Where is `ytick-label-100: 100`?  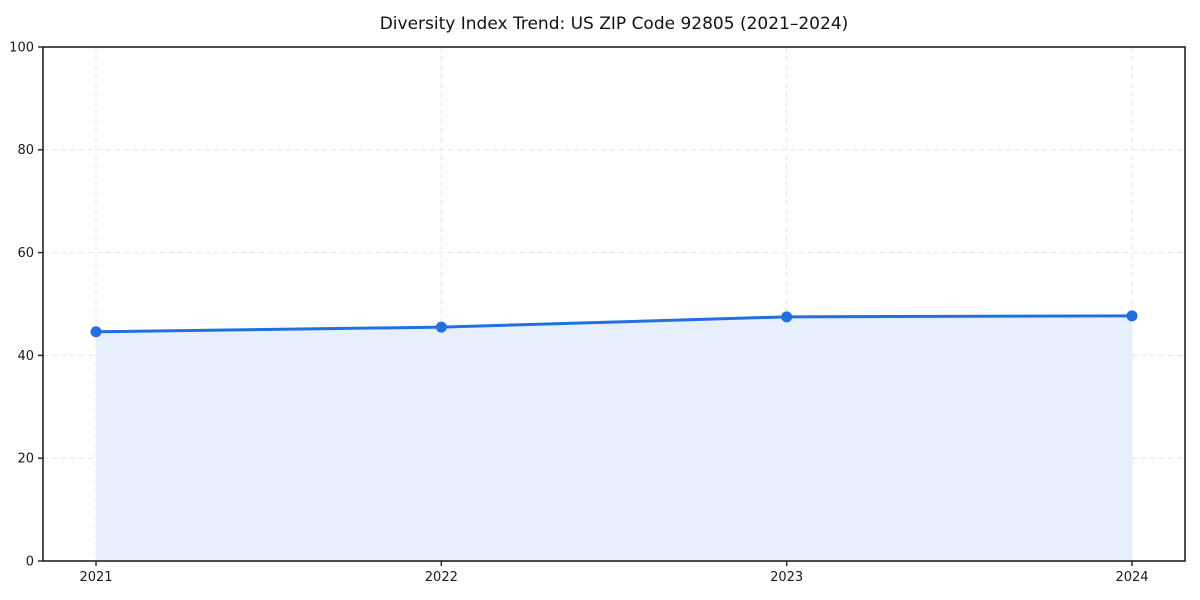
ytick-label-100: 100 is located at coordinates (21, 47).